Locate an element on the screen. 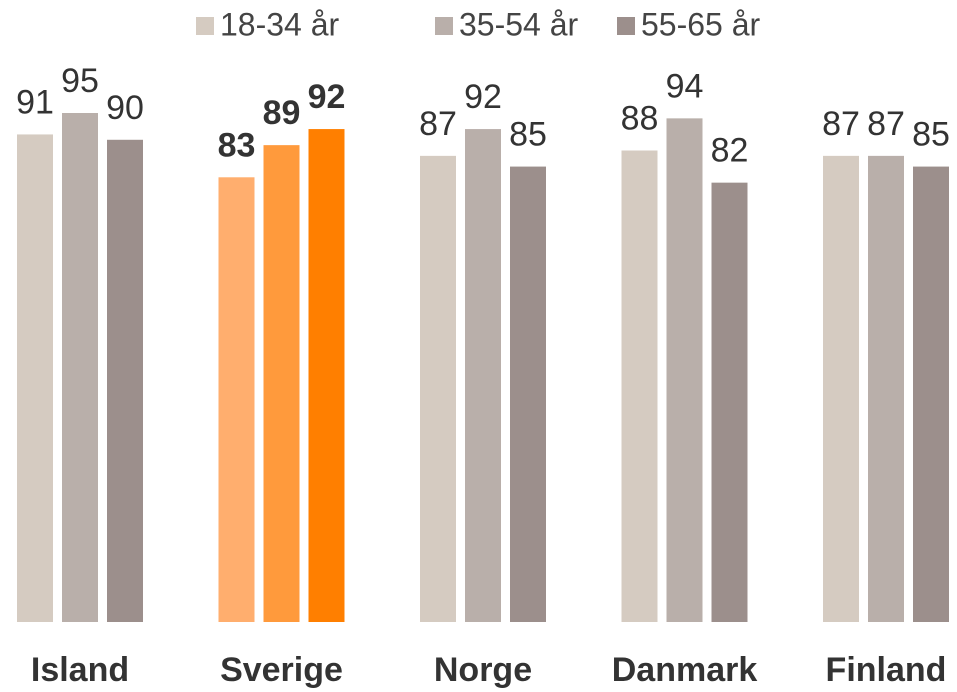 This screenshot has height=692, width=957. value-label: 94 is located at coordinates (685, 86).